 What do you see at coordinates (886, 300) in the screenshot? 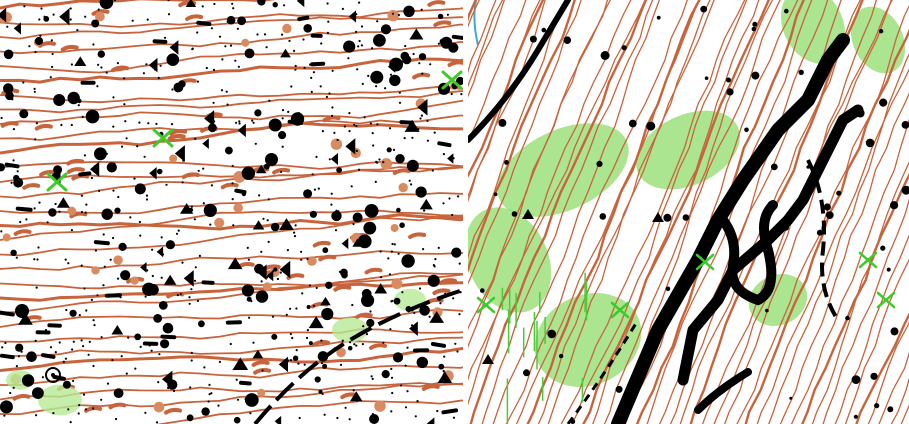
I see `special-feature-x-icon` at bounding box center [886, 300].